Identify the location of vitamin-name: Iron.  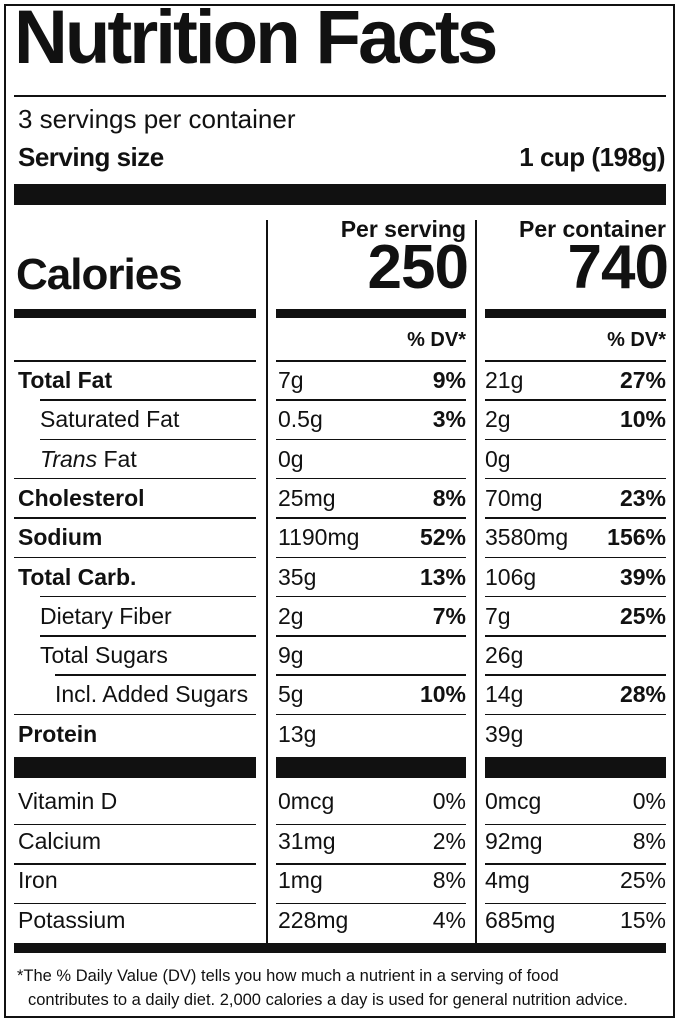
(38, 880).